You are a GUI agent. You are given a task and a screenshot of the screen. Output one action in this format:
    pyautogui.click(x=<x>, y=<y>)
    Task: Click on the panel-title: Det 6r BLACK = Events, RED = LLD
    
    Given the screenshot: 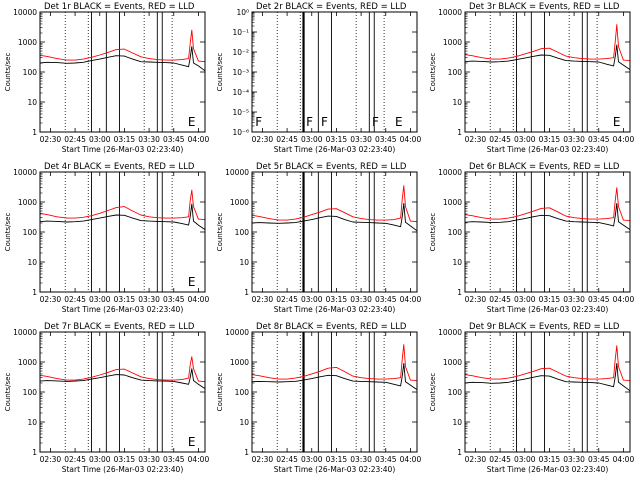 What is the action you would take?
    pyautogui.click(x=544, y=167)
    